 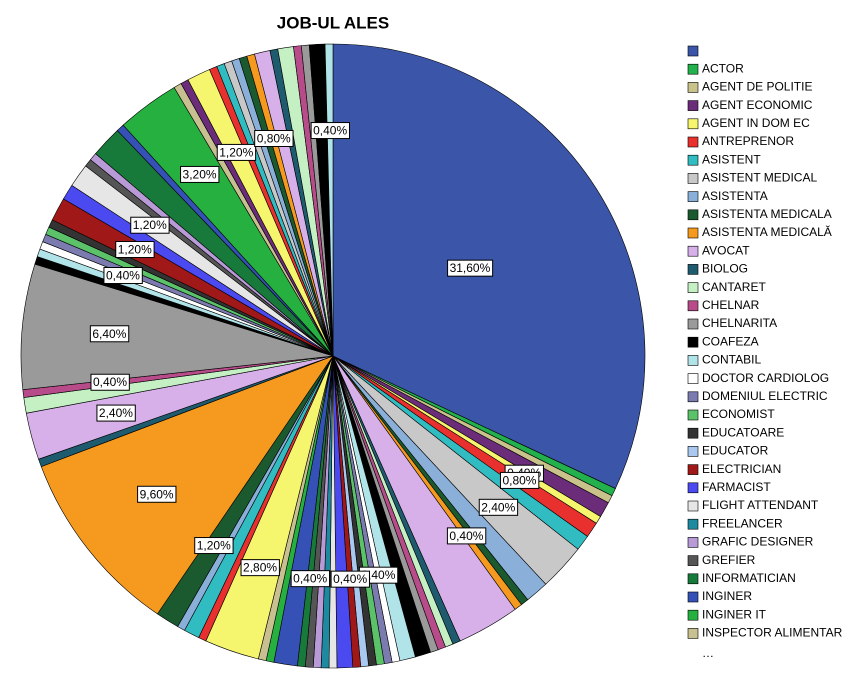 What do you see at coordinates (731, 360) in the screenshot?
I see `legend-label: CONTABIL` at bounding box center [731, 360].